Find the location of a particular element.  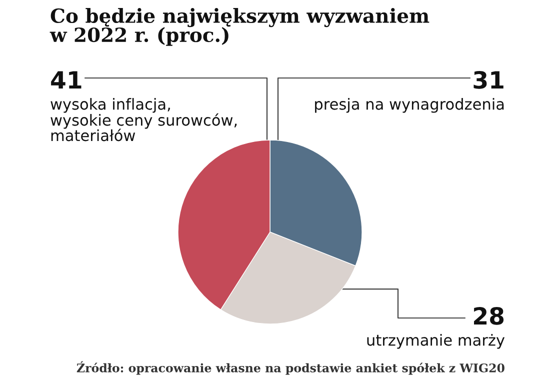

slice-label: presja na wynagrodzenia is located at coordinates (409, 105).